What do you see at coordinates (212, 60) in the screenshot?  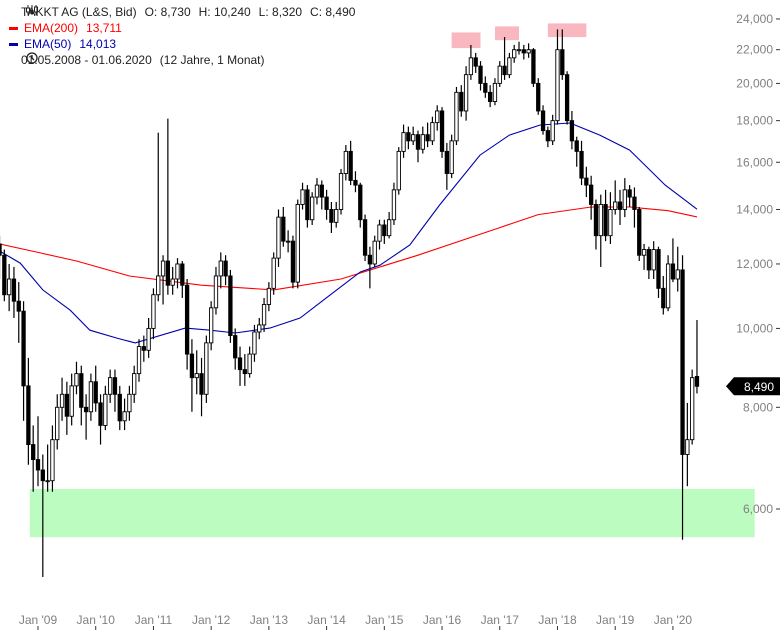 I see `duration: (12 Jahre, 1 Monat)` at bounding box center [212, 60].